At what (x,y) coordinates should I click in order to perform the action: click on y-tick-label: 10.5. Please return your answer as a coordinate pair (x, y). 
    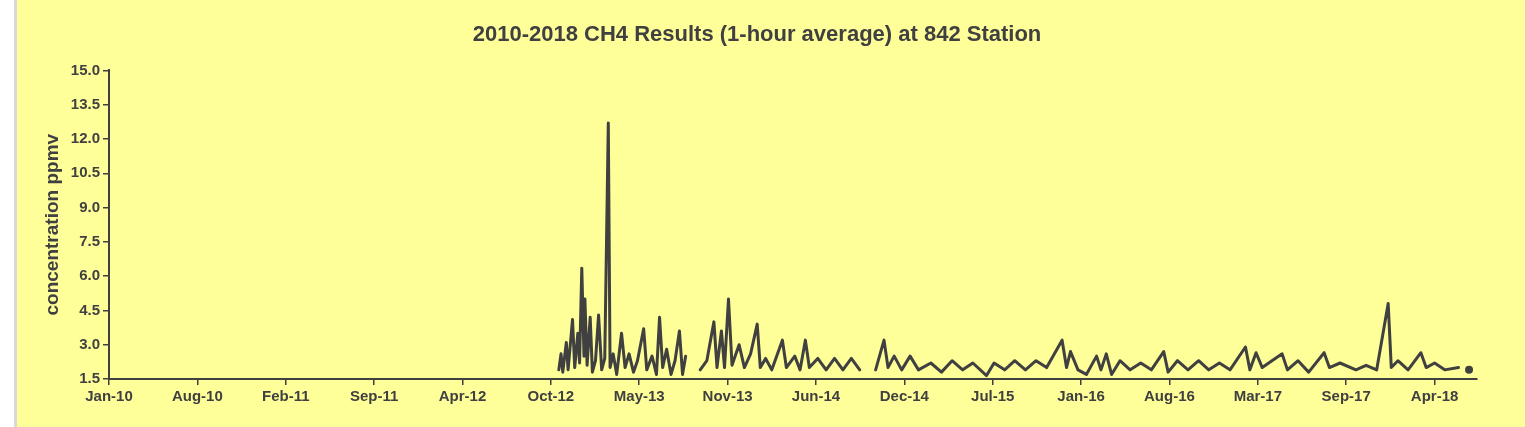
    Looking at the image, I should click on (85, 172).